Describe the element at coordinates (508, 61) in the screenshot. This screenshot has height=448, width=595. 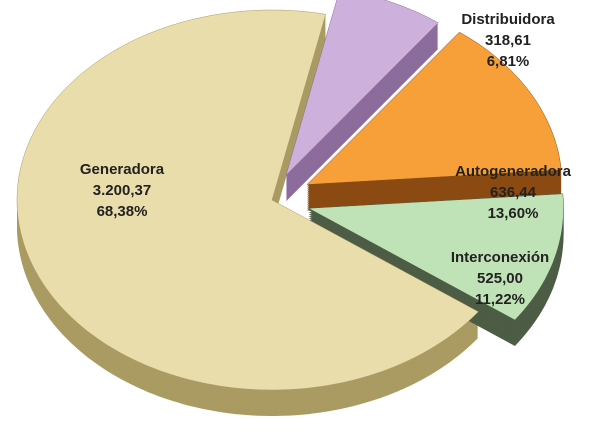
I see `percent-label: 6,81%` at that location.